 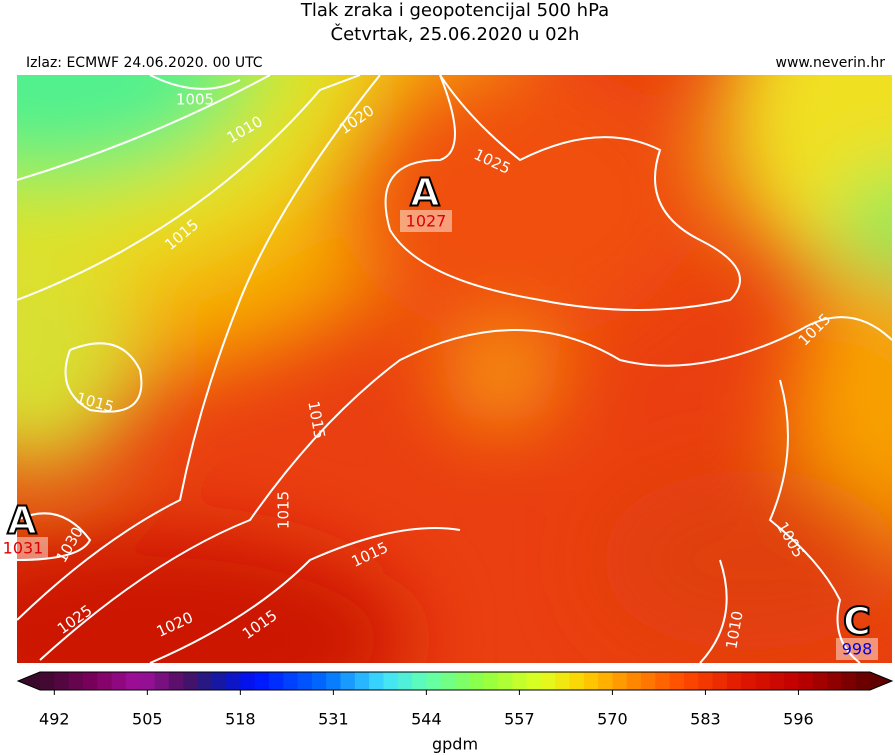 I want to click on colorbar-tick-label: 492, so click(x=54, y=719).